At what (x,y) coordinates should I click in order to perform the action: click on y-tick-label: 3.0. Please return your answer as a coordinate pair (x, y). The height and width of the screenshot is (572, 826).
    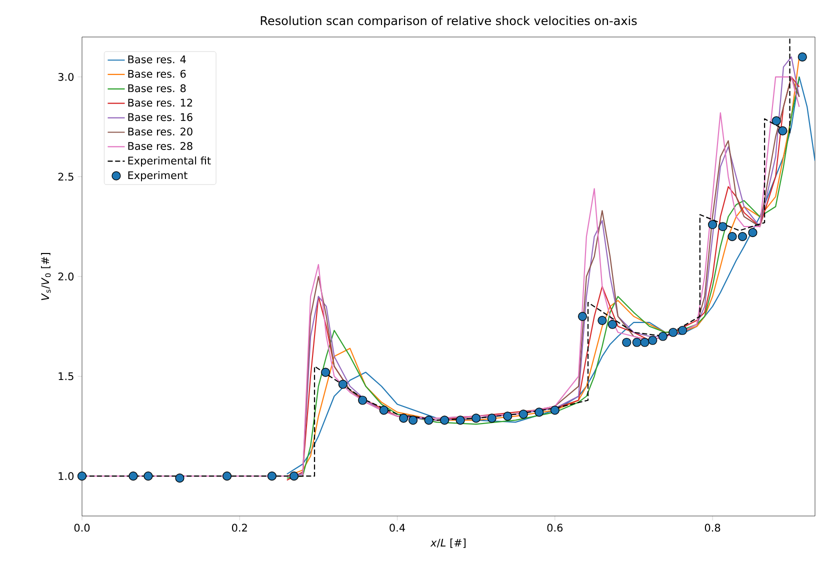
    Looking at the image, I should click on (66, 76).